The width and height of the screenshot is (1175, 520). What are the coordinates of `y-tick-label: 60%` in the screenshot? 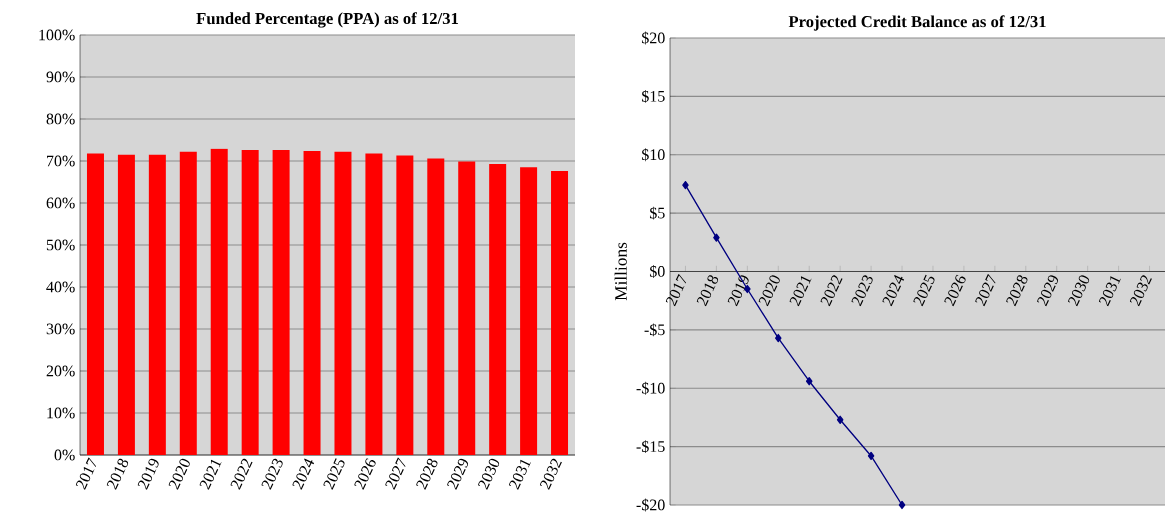 It's located at (60, 203).